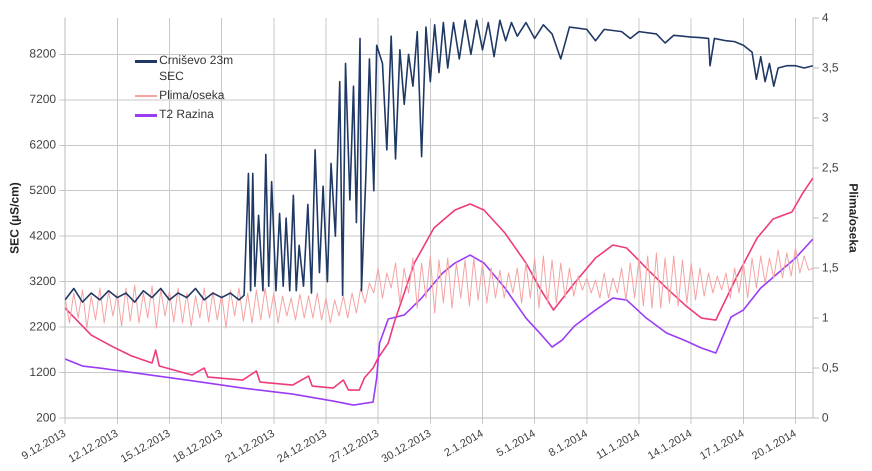  I want to click on y2-tick-label: 1,5, so click(830, 267).